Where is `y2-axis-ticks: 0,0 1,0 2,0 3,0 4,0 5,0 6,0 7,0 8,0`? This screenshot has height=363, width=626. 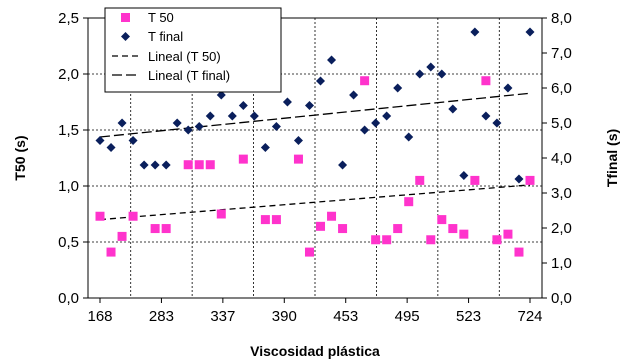
y2-axis-ticks: 0,0 1,0 2,0 3,0 4,0 5,0 6,0 7,0 8,0 is located at coordinates (557, 158).